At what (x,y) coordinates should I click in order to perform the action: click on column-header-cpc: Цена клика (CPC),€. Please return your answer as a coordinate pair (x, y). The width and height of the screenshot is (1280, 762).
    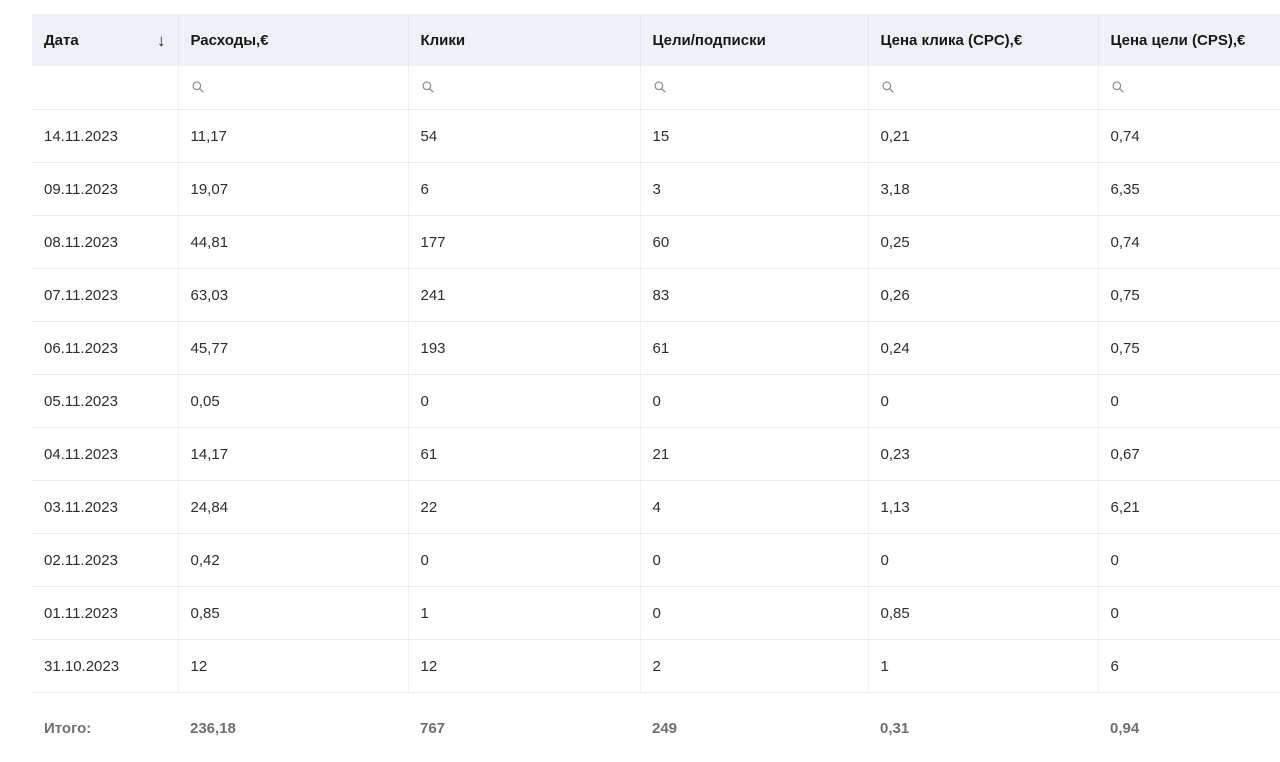
    Looking at the image, I should click on (982, 40).